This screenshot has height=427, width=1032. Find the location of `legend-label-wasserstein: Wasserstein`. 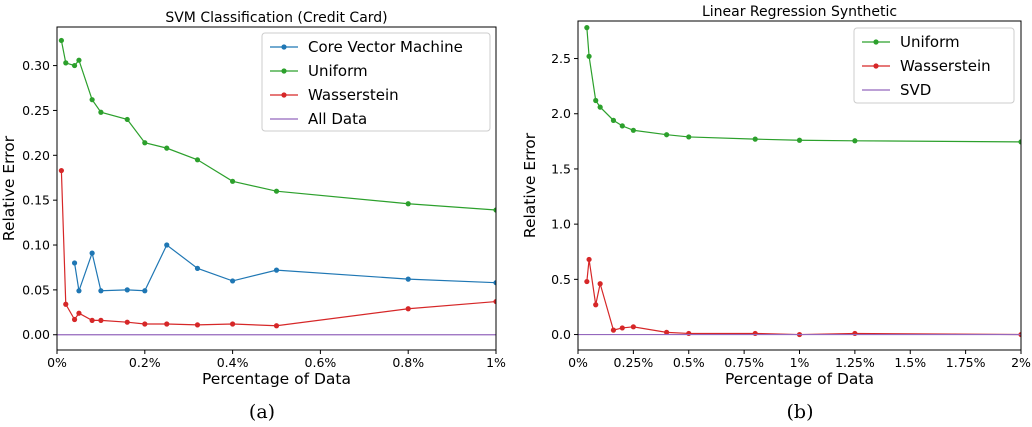

legend-label-wasserstein: Wasserstein is located at coordinates (945, 66).